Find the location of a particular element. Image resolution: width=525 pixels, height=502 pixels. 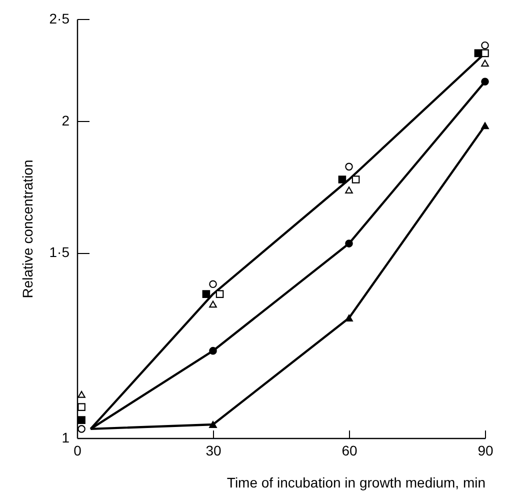

y-tick-label: 2·5 is located at coordinates (59, 18).